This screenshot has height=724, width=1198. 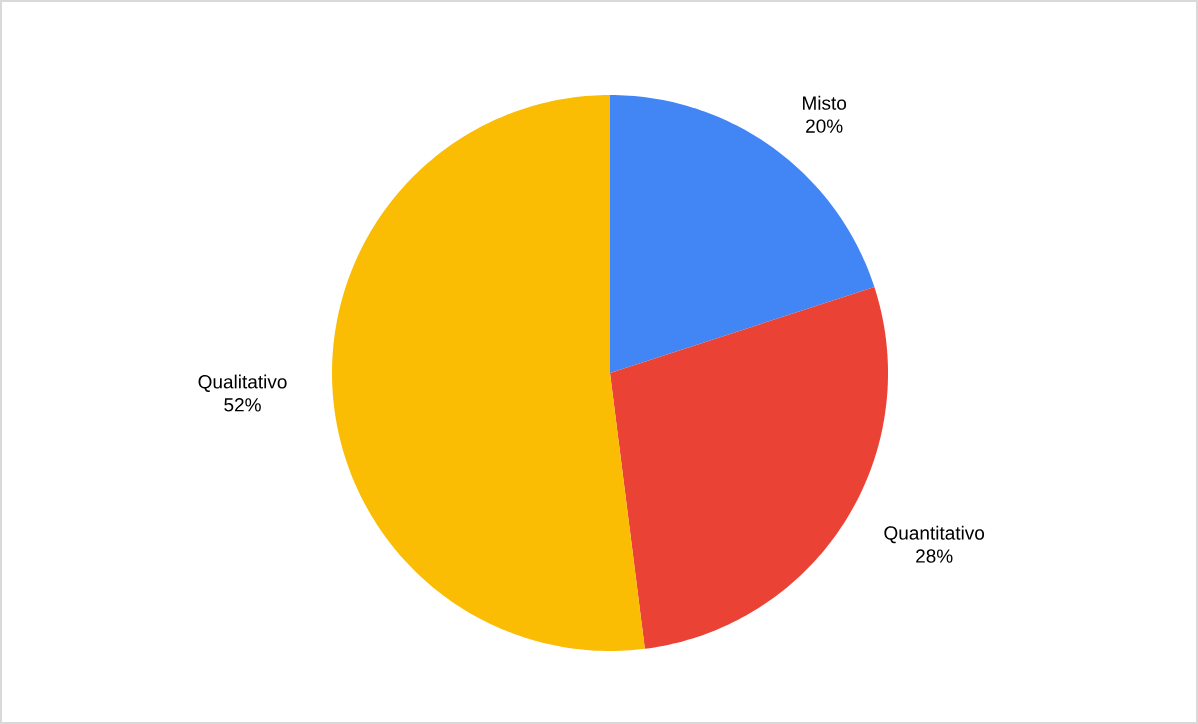 I want to click on slice-label: Qualitativo, so click(x=242, y=383).